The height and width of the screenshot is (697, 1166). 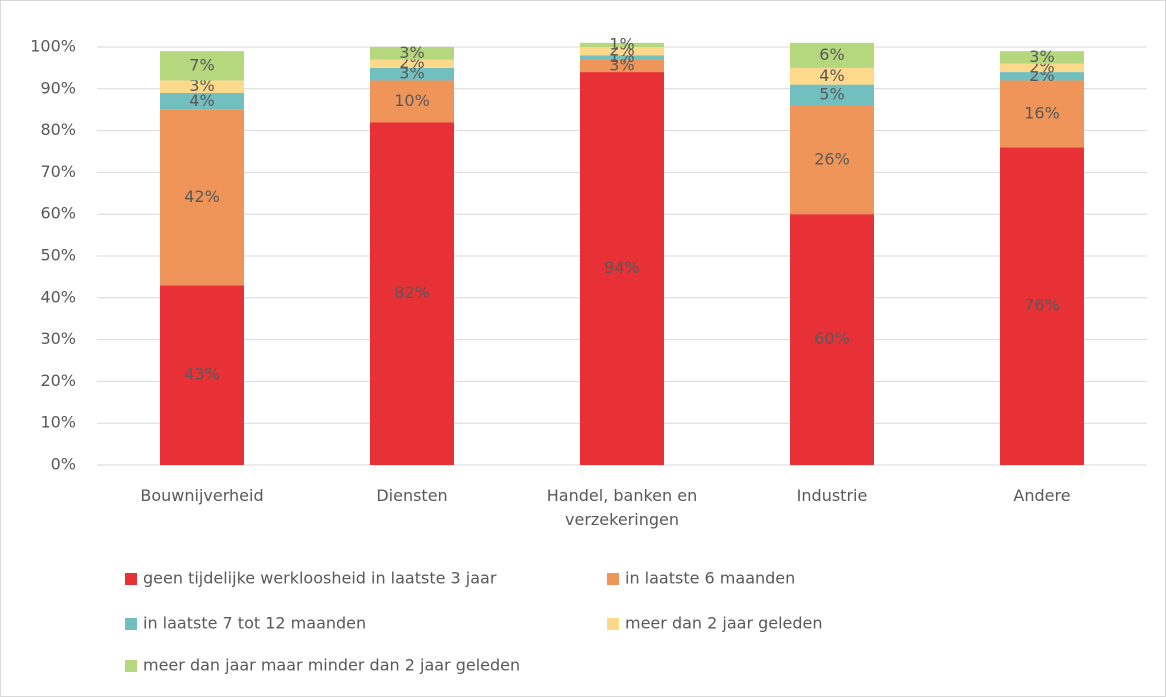 What do you see at coordinates (58, 296) in the screenshot?
I see `y-tick-label: 40%` at bounding box center [58, 296].